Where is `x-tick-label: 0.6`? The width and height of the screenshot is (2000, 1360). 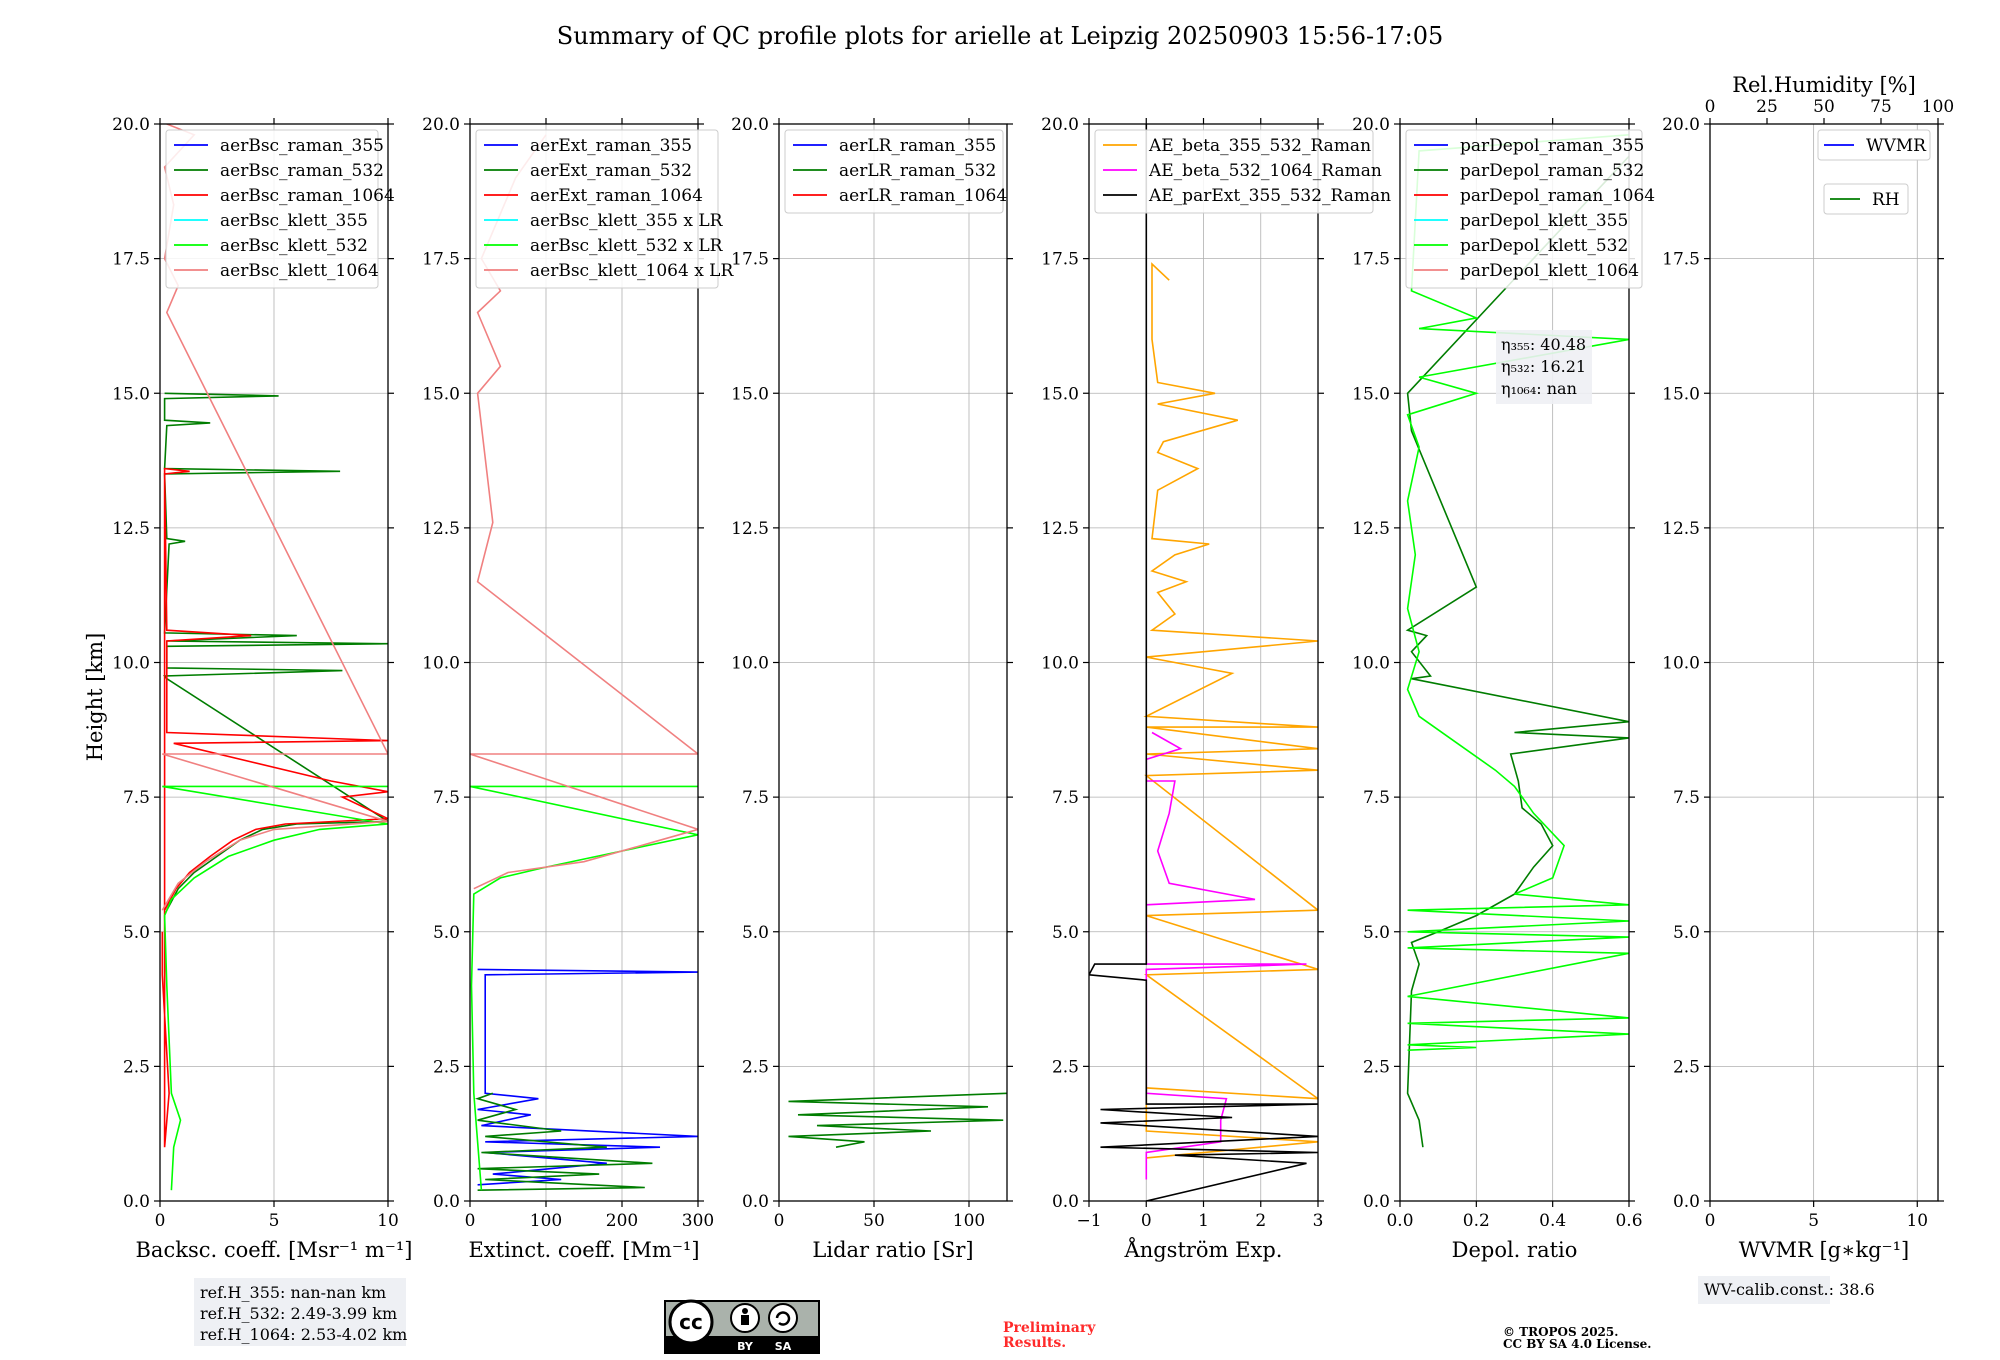
x-tick-label: 0.6 is located at coordinates (1628, 1221).